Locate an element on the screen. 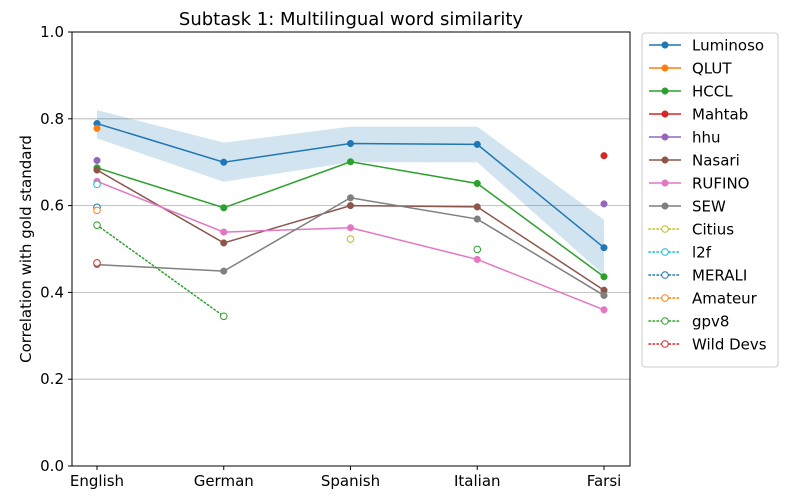 The height and width of the screenshot is (498, 796). legend-item-citius: Citius is located at coordinates (691, 230).